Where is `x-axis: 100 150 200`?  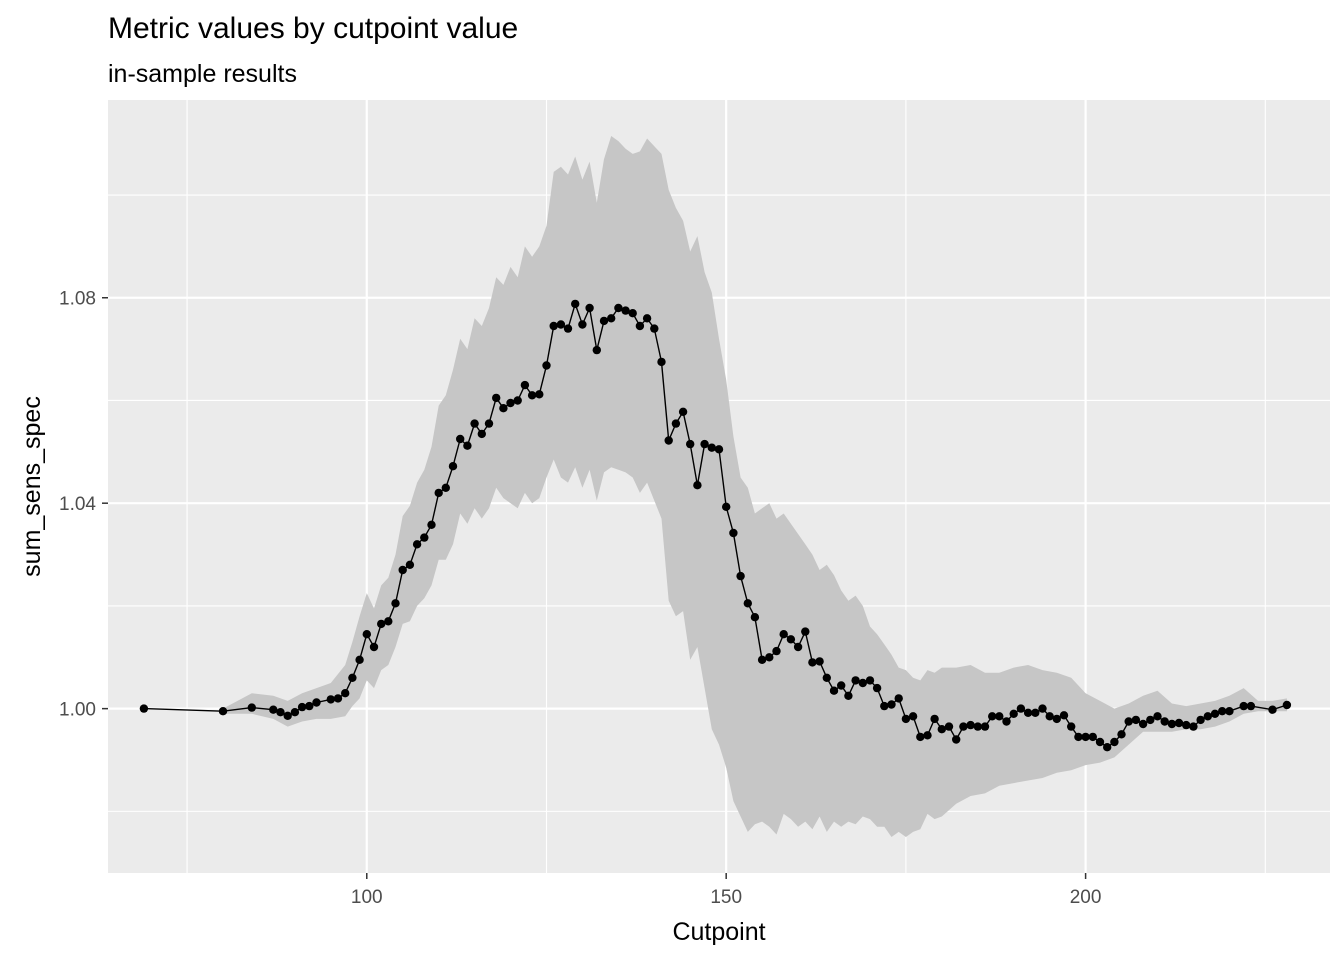 x-axis: 100 150 200 is located at coordinates (726, 890).